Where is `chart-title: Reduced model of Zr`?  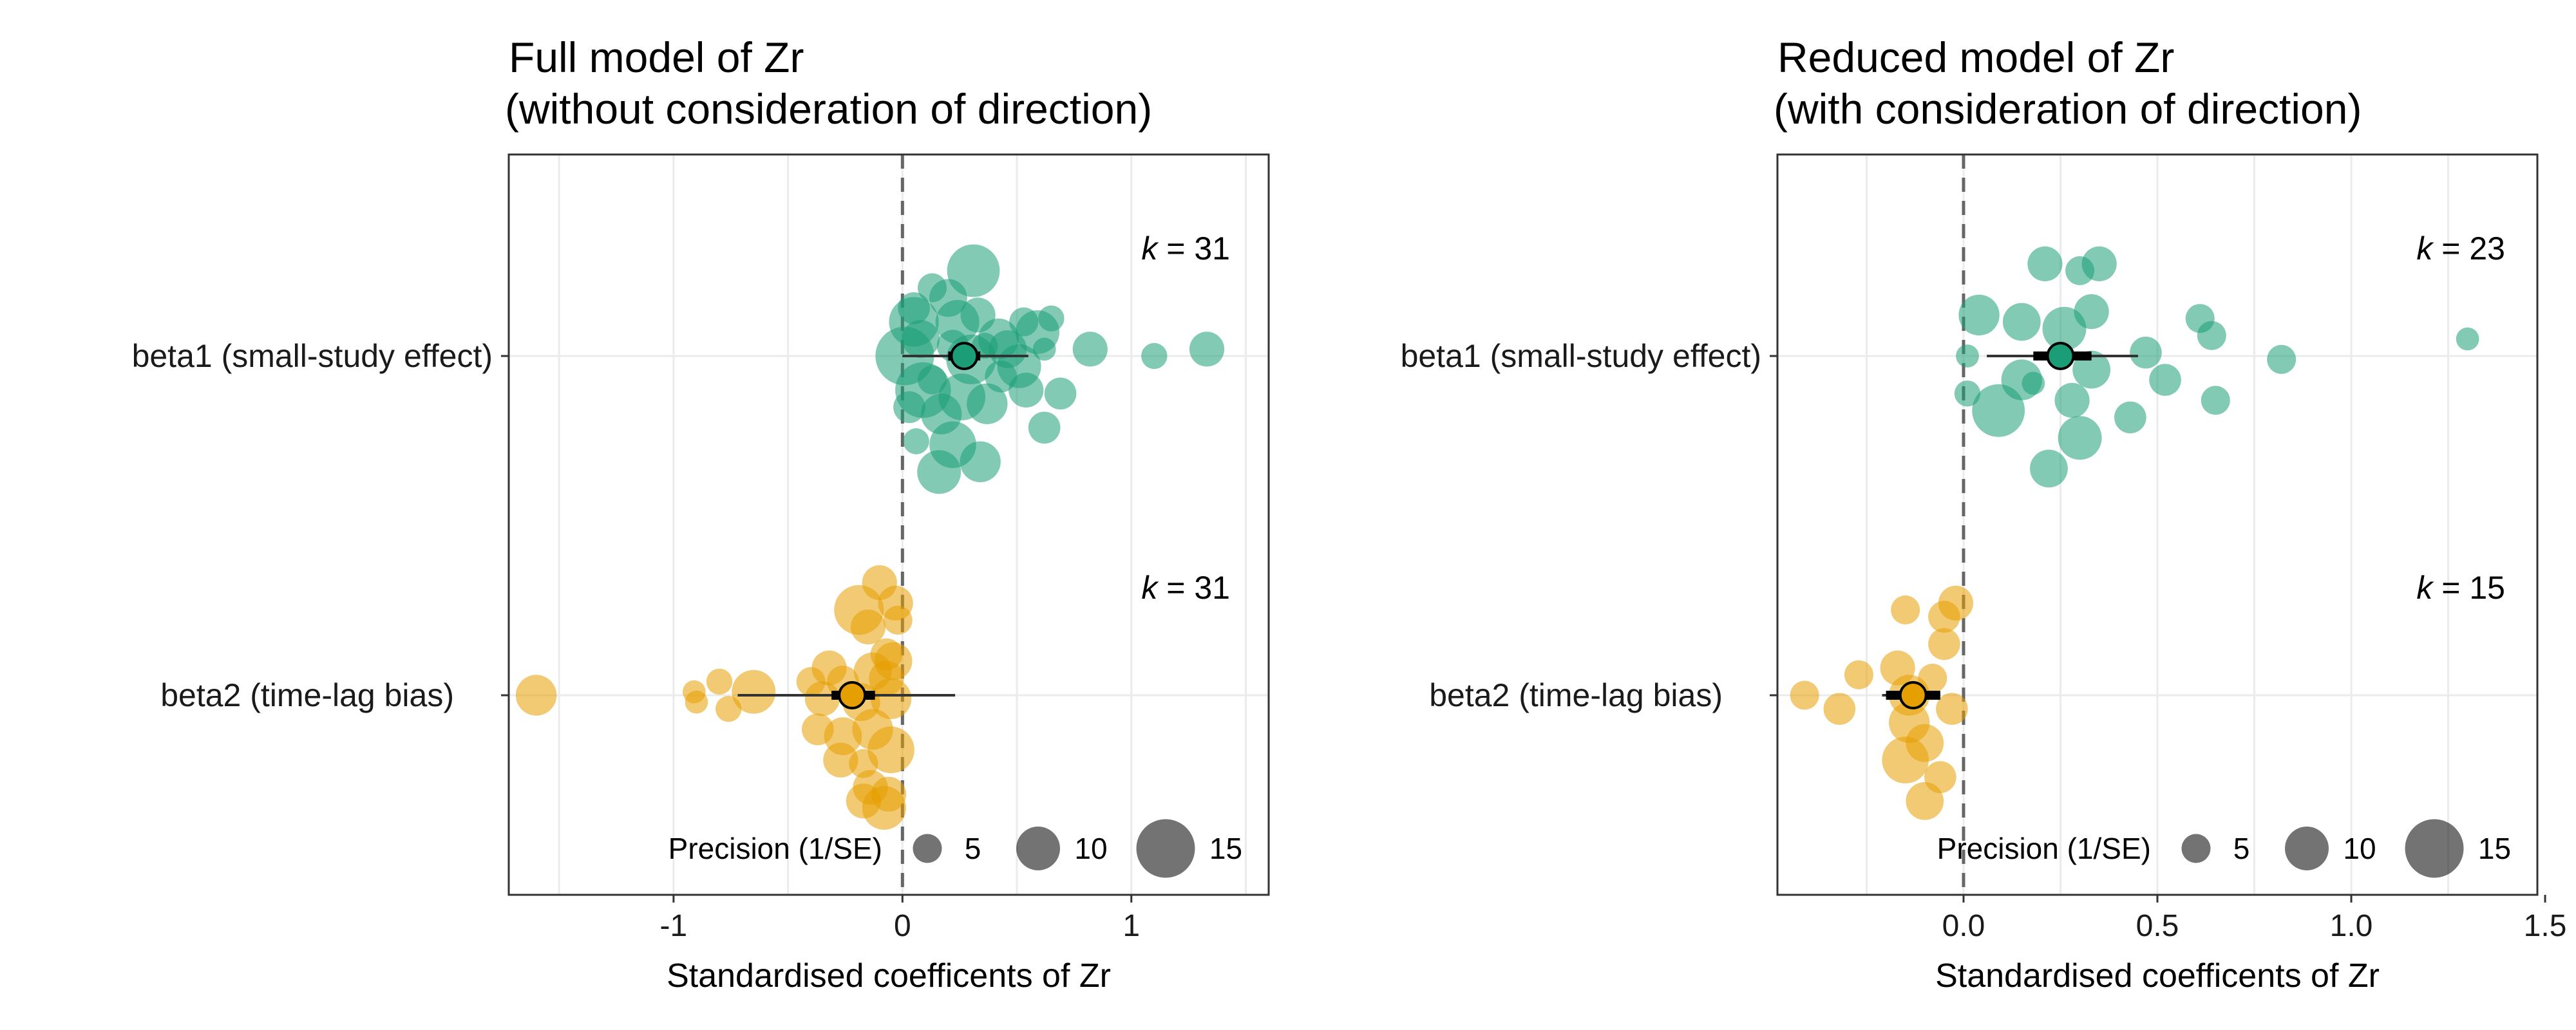
chart-title: Reduced model of Zr is located at coordinates (1975, 57).